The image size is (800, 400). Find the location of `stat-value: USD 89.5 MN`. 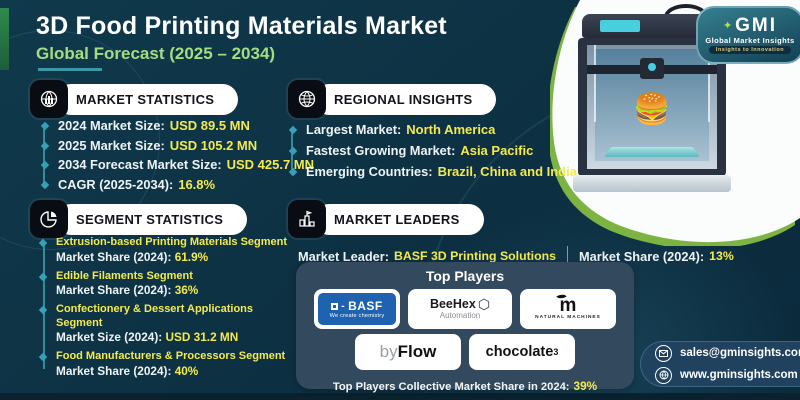

stat-value: USD 89.5 MN is located at coordinates (209, 125).